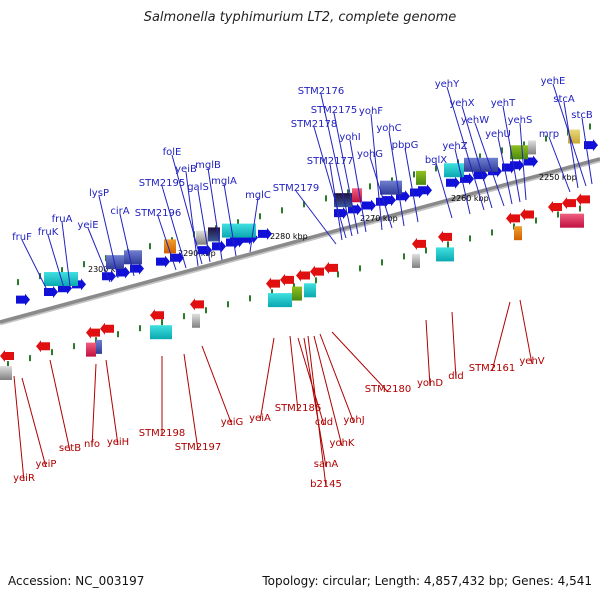 The width and height of the screenshot is (600, 600). What do you see at coordinates (447, 84) in the screenshot?
I see `gene-label-yehy: yehY` at bounding box center [447, 84].